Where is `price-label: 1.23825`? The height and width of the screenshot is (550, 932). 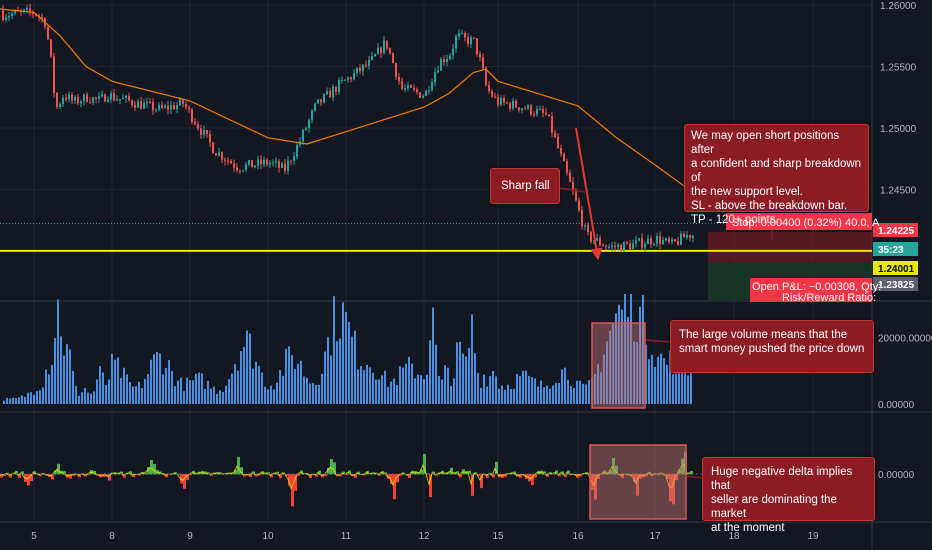 price-label: 1.23825 is located at coordinates (896, 285).